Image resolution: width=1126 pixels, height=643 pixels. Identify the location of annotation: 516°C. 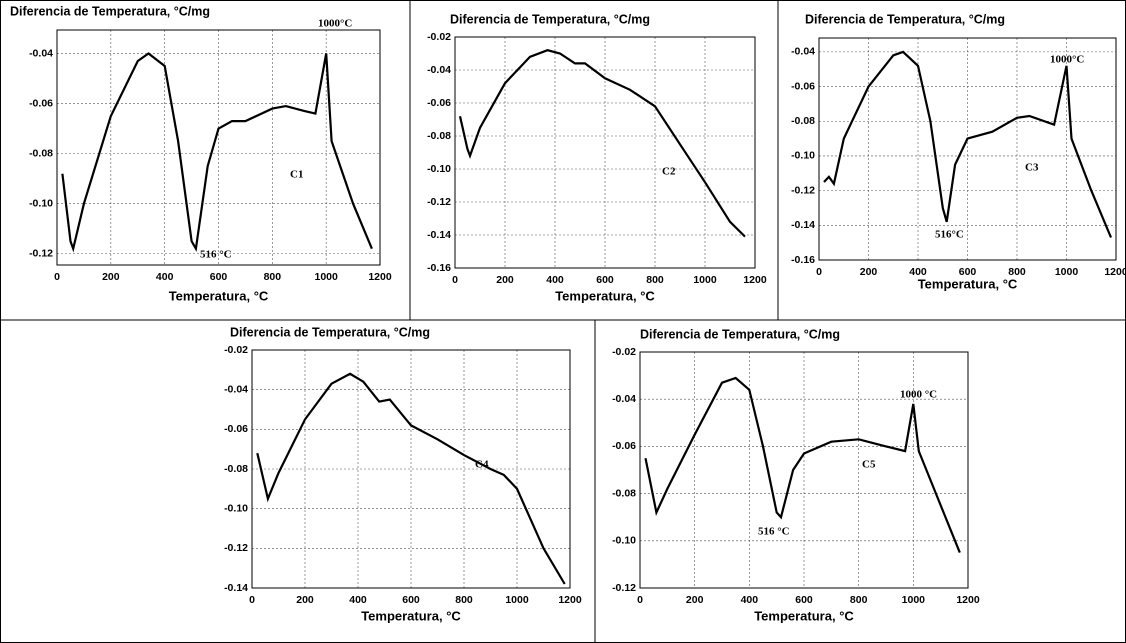
(949, 235).